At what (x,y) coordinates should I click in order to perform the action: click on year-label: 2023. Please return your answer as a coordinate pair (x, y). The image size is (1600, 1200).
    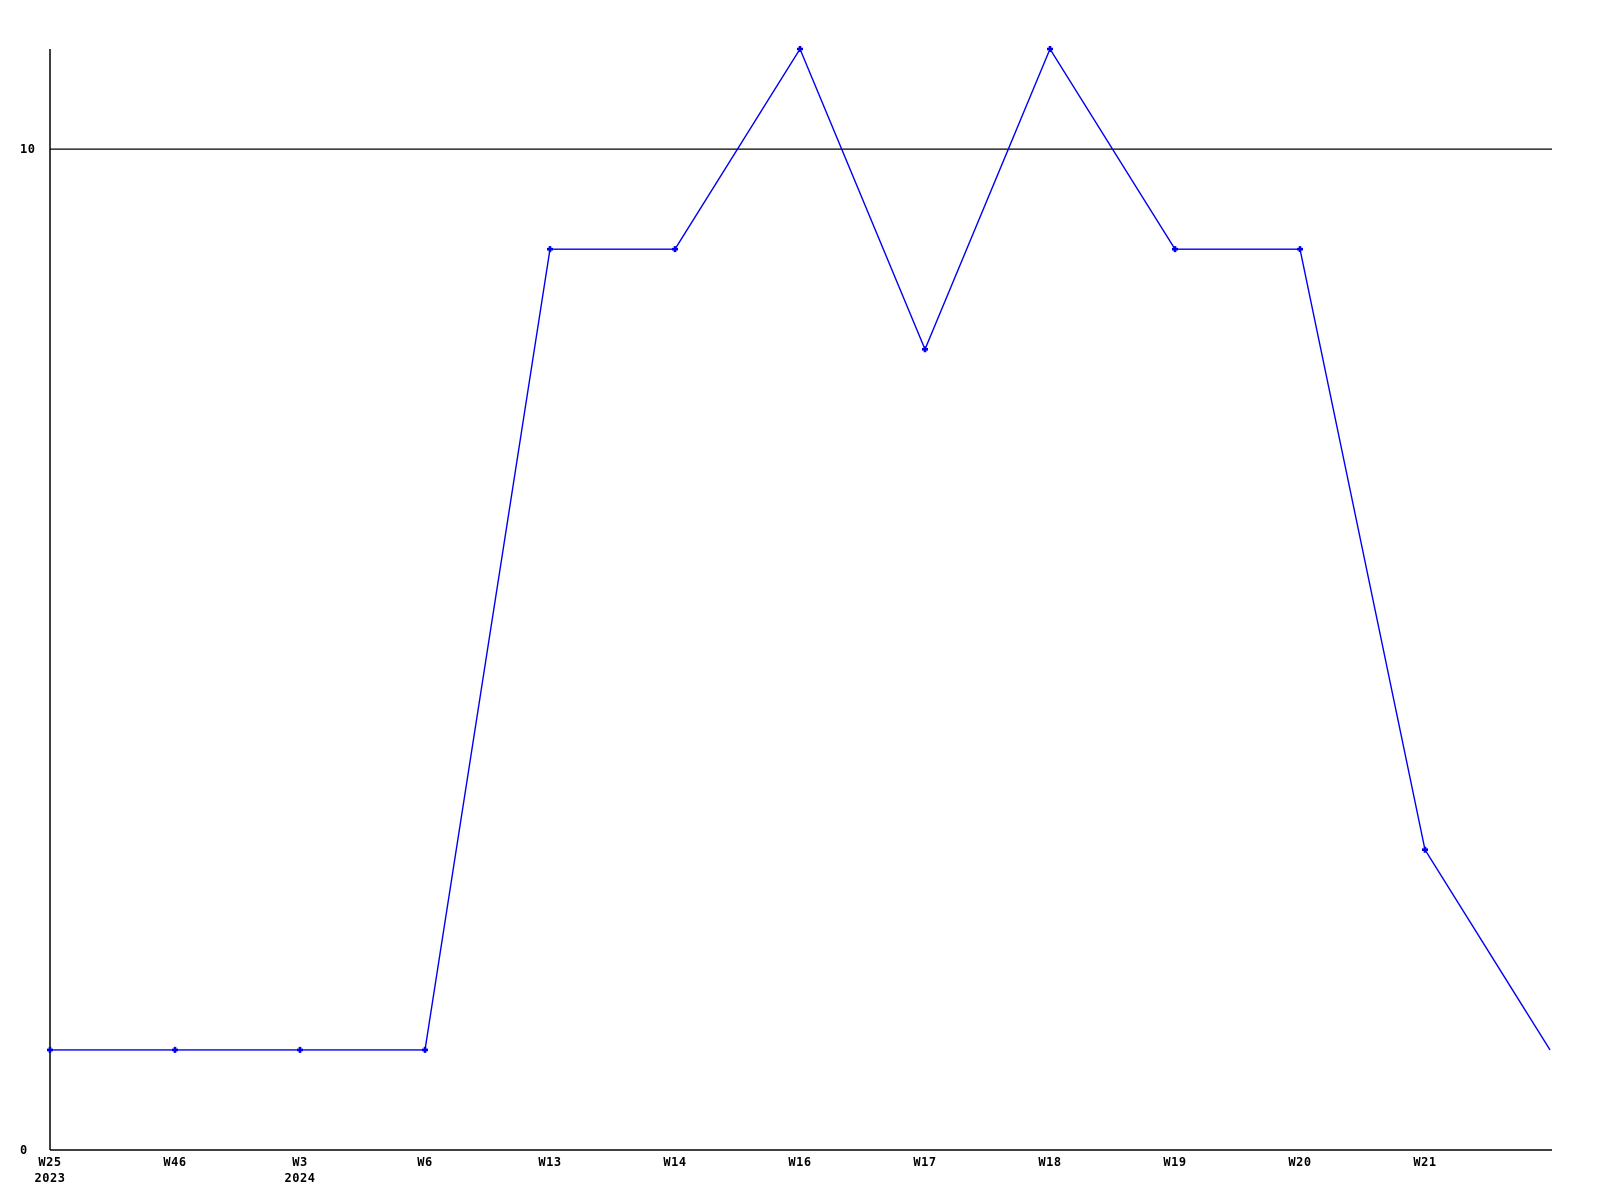
    Looking at the image, I should click on (50, 1178).